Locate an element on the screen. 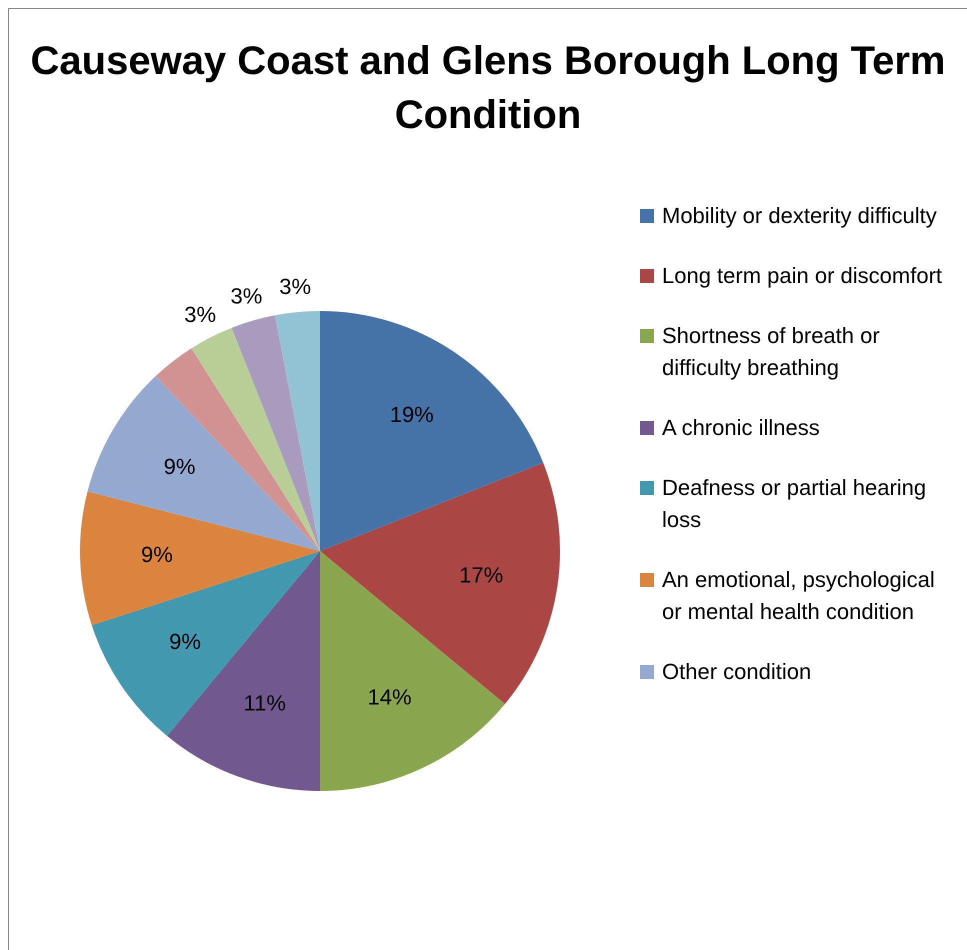  data-label: 14% is located at coordinates (389, 697).